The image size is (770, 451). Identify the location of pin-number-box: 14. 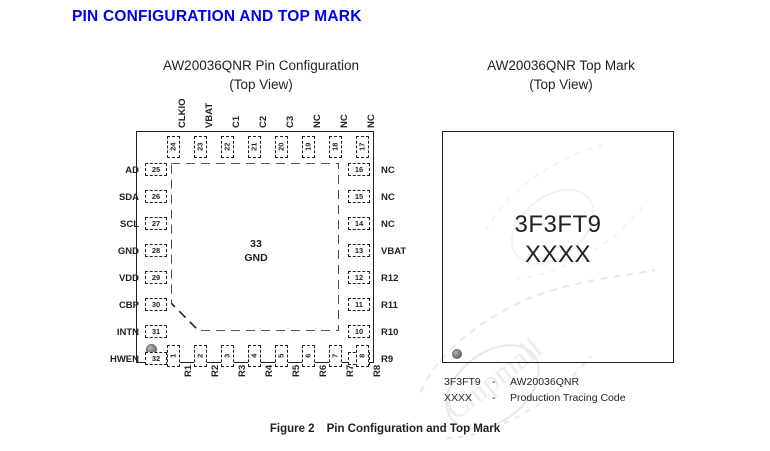
(359, 223).